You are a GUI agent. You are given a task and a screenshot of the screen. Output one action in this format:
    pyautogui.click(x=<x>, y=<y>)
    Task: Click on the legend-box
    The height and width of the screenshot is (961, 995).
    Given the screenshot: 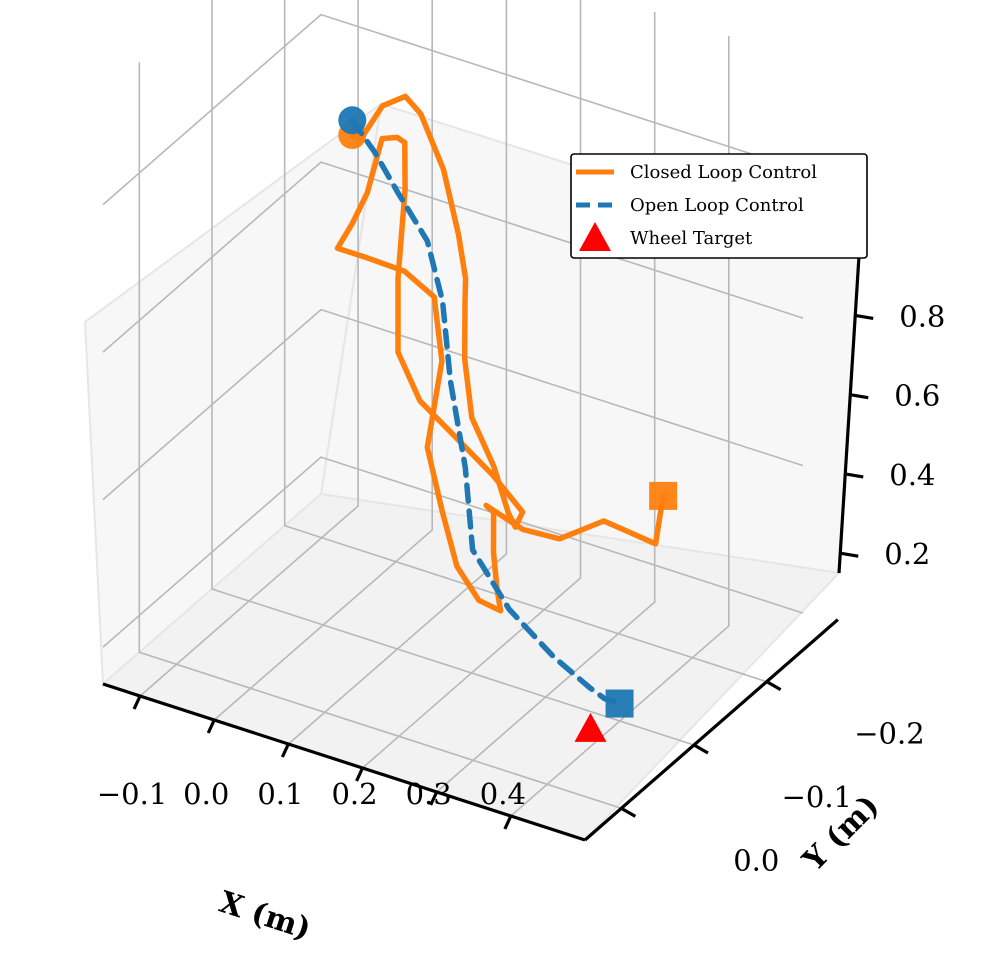 What is the action you would take?
    pyautogui.click(x=719, y=206)
    